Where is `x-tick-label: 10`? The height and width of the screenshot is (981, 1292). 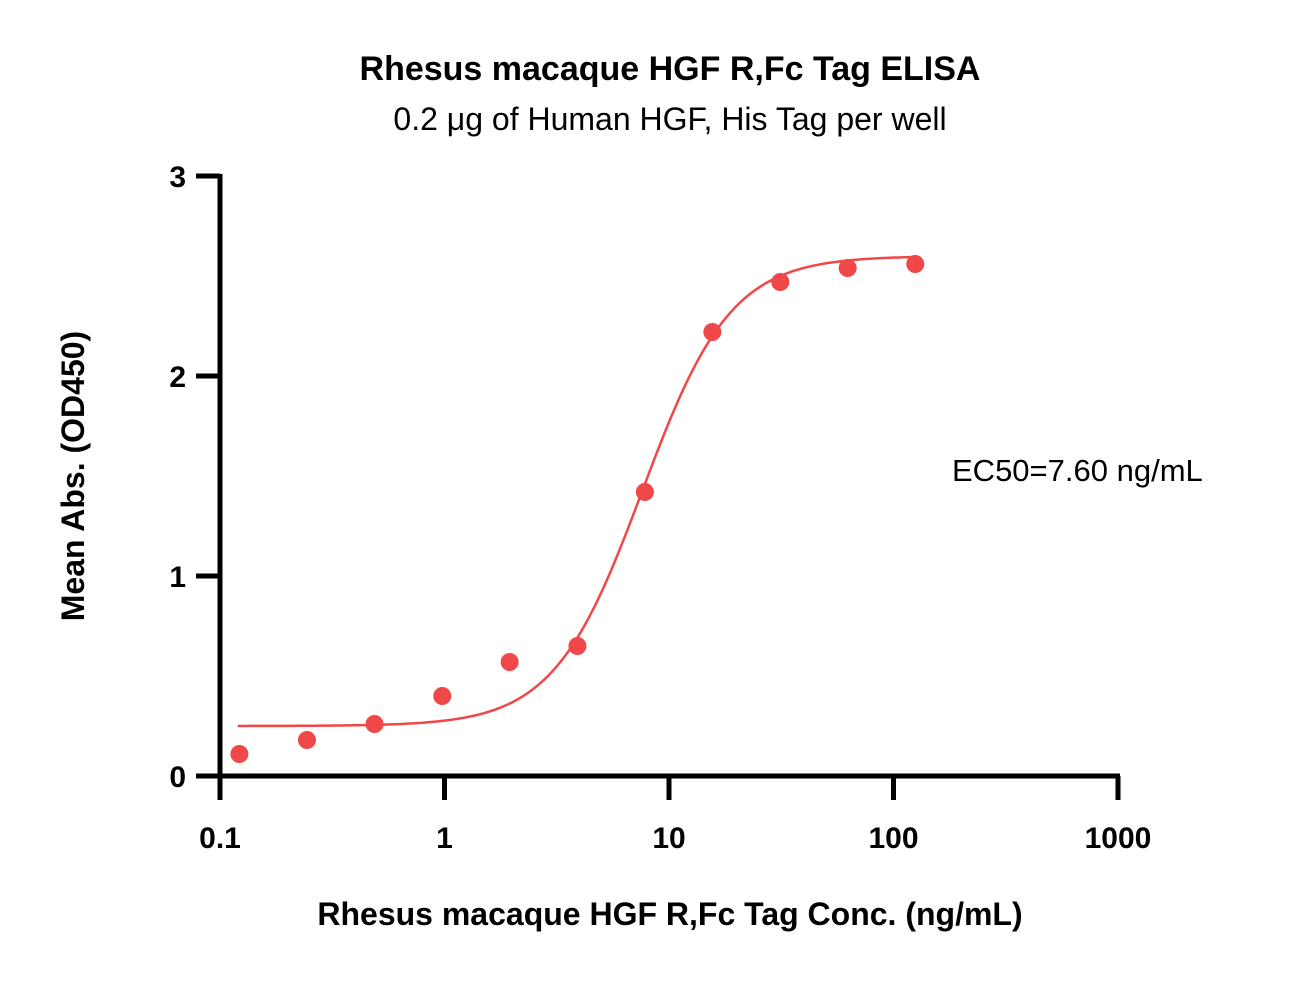
x-tick-label: 10 is located at coordinates (668, 838).